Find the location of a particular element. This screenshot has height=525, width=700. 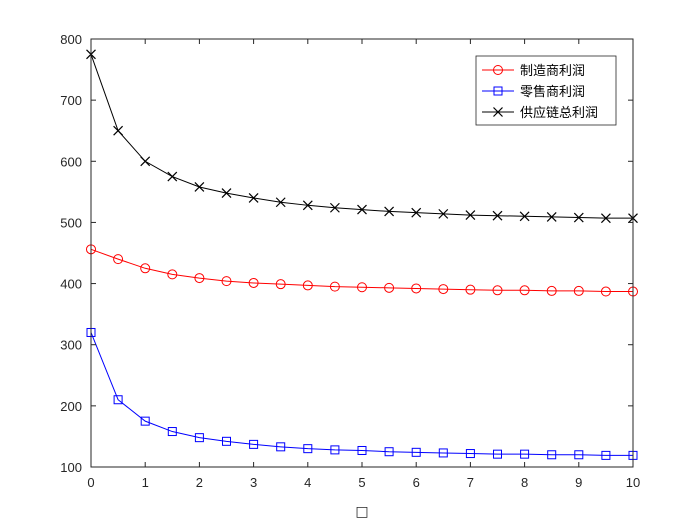

legend-item: 零售商利润 is located at coordinates (533, 92).